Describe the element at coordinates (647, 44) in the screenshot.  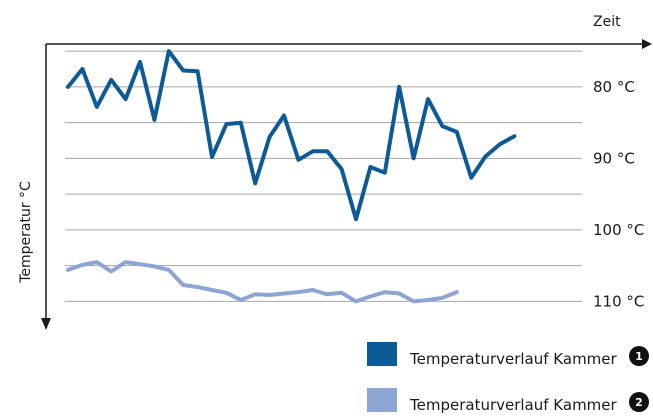
I see `x-axis-arrow` at that location.